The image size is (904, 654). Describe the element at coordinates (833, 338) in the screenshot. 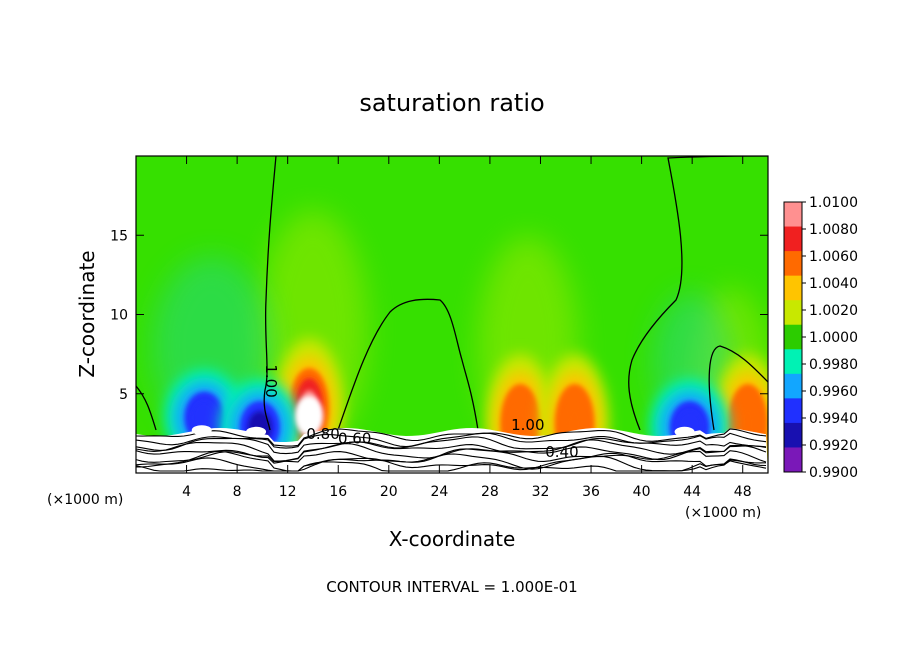

I see `colorbar-tick-label: 1.0000` at that location.